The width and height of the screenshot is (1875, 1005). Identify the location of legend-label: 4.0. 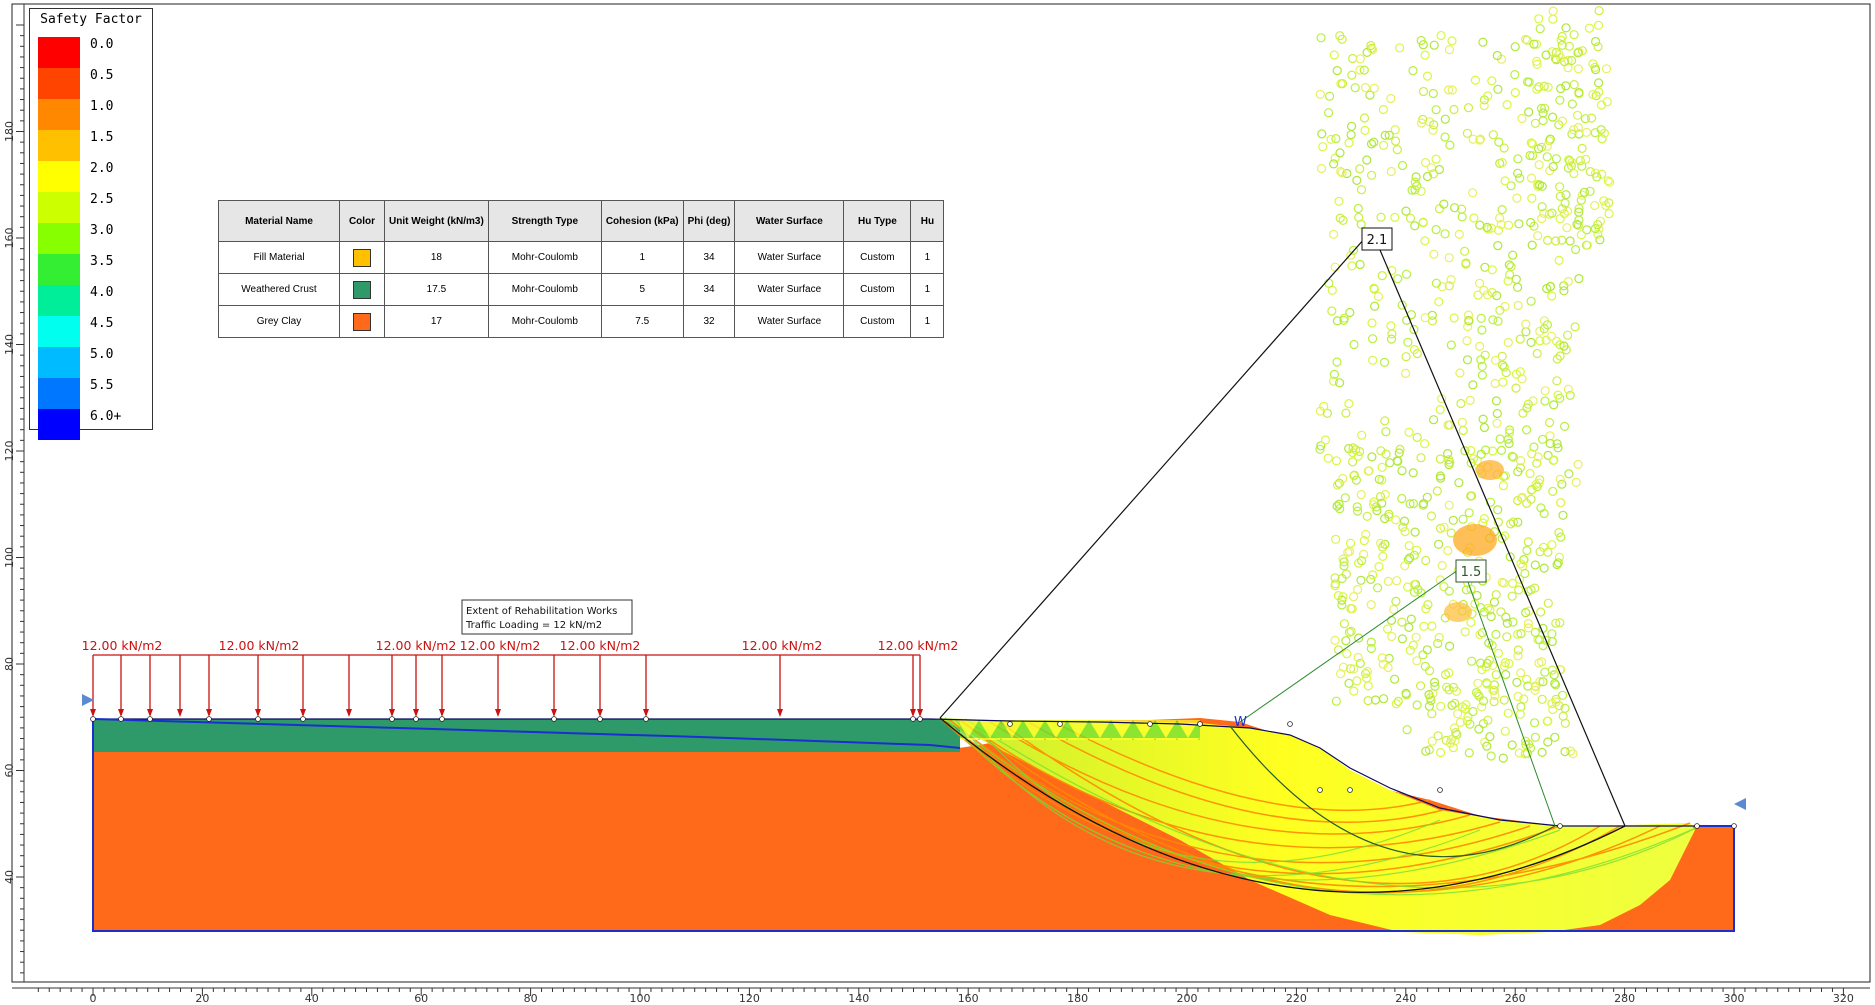
(102, 292).